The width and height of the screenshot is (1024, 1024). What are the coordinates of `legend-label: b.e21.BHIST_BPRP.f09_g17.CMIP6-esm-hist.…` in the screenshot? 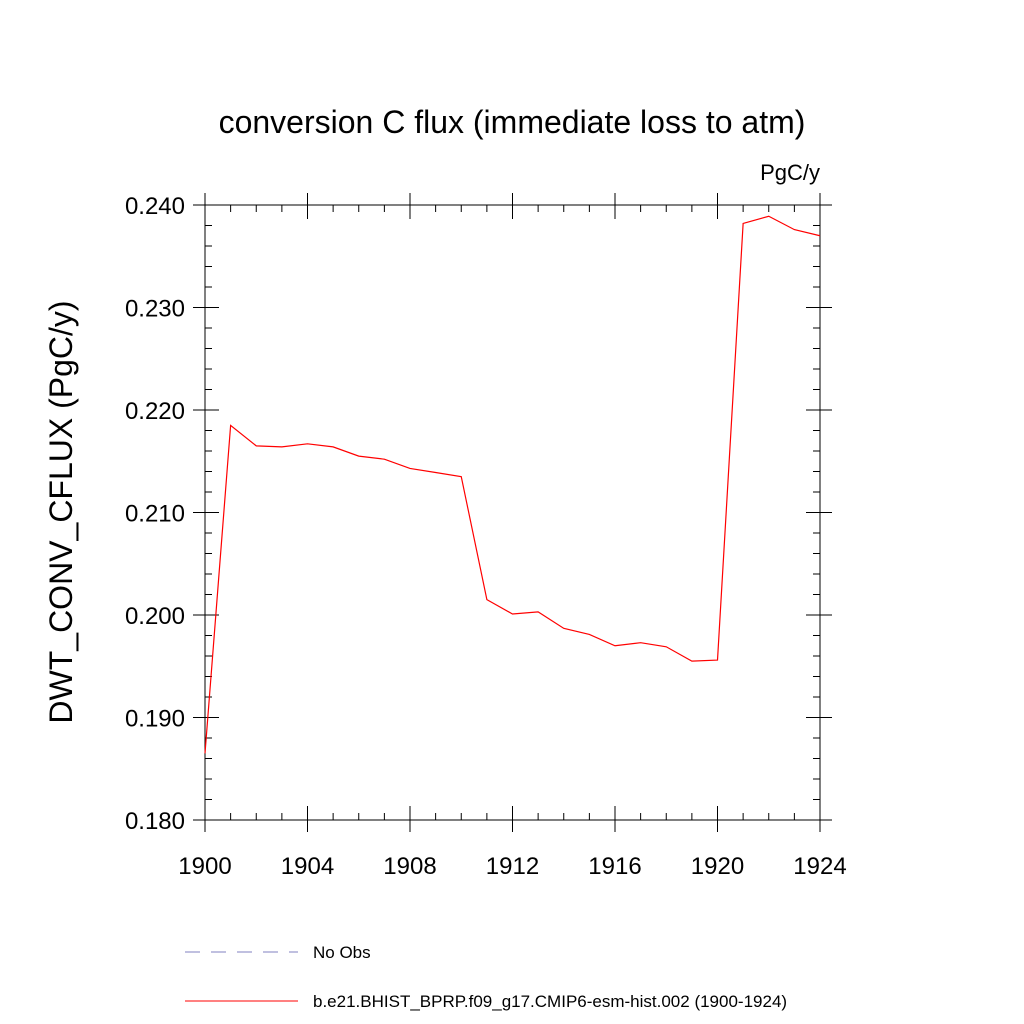 It's located at (550, 1001).